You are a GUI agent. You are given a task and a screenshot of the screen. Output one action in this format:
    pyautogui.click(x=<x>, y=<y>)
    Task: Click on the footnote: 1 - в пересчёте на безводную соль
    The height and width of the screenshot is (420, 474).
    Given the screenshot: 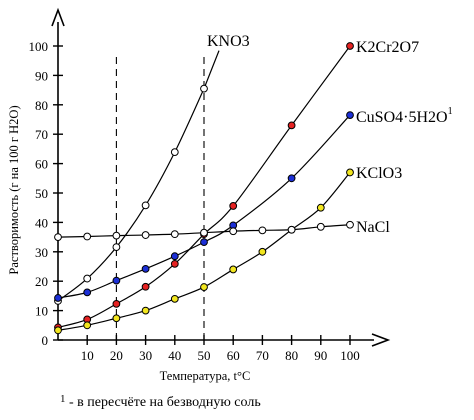 What is the action you would take?
    pyautogui.click(x=160, y=402)
    